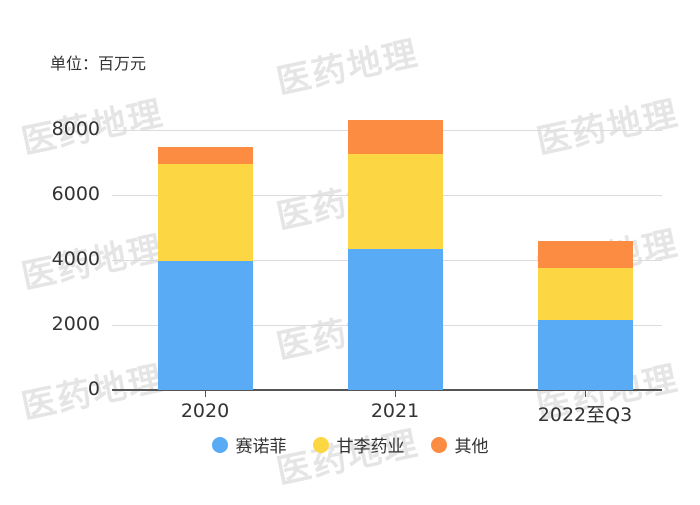  Describe the element at coordinates (93, 389) in the screenshot. I see `y-tick-label: 0` at that location.